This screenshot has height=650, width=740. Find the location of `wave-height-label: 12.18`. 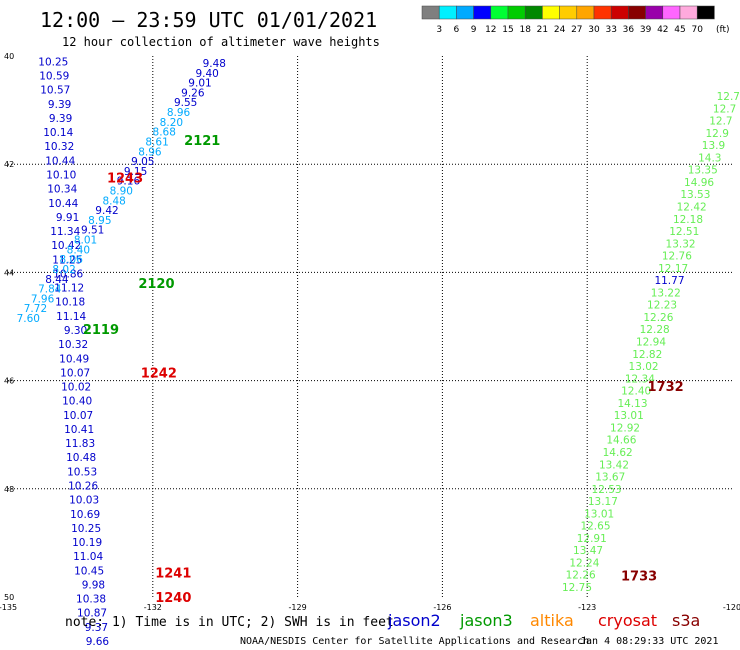

wave-height-label: 12.18 is located at coordinates (688, 220).